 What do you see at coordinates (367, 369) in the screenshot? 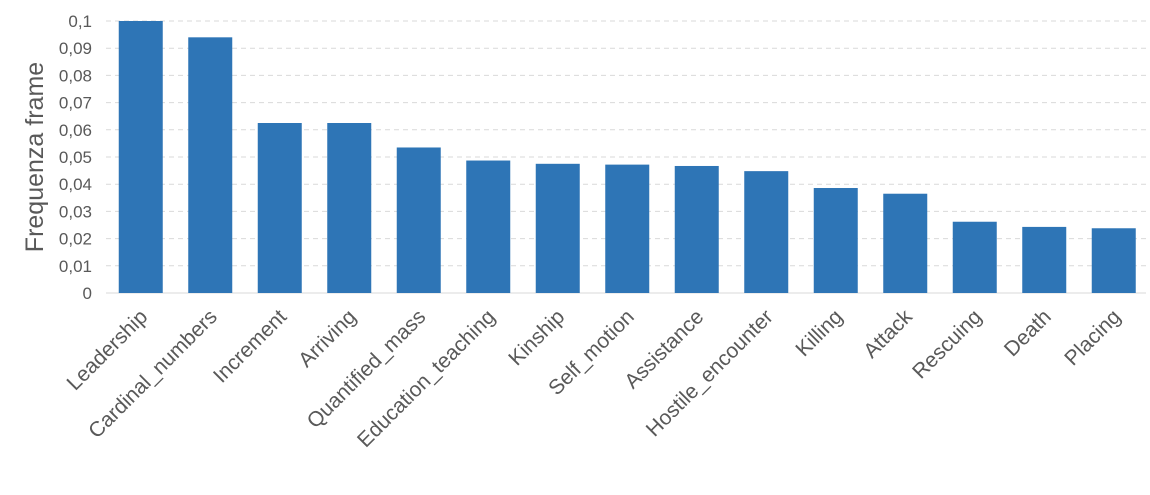
I see `x-category-label: Quantified_mass` at bounding box center [367, 369].